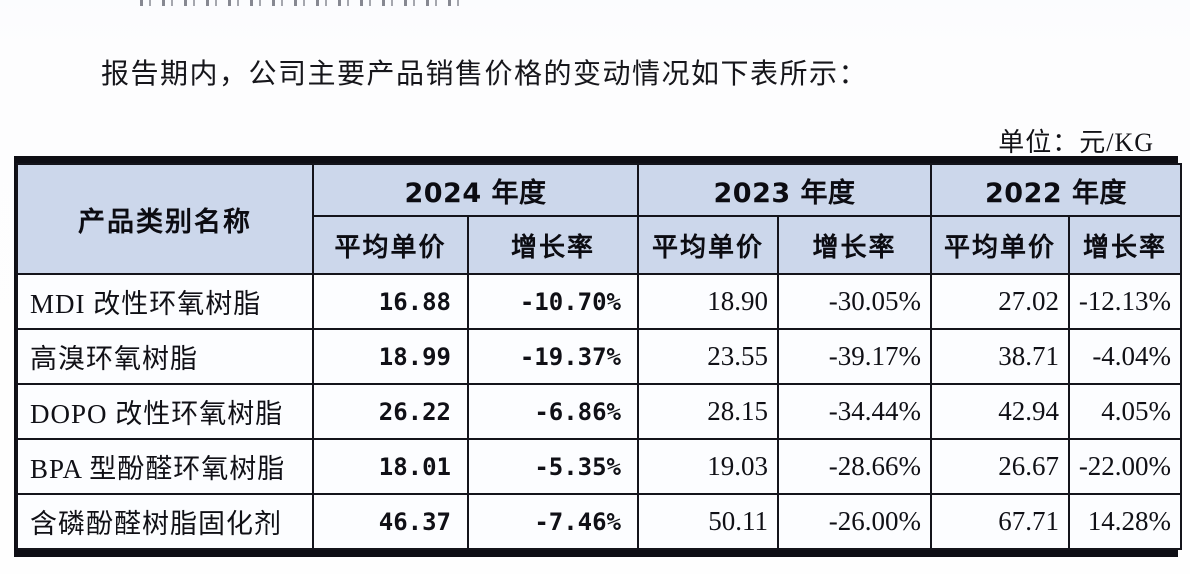 The height and width of the screenshot is (574, 1190). Describe the element at coordinates (390, 521) in the screenshot. I see `value-cell: 46.37` at that location.